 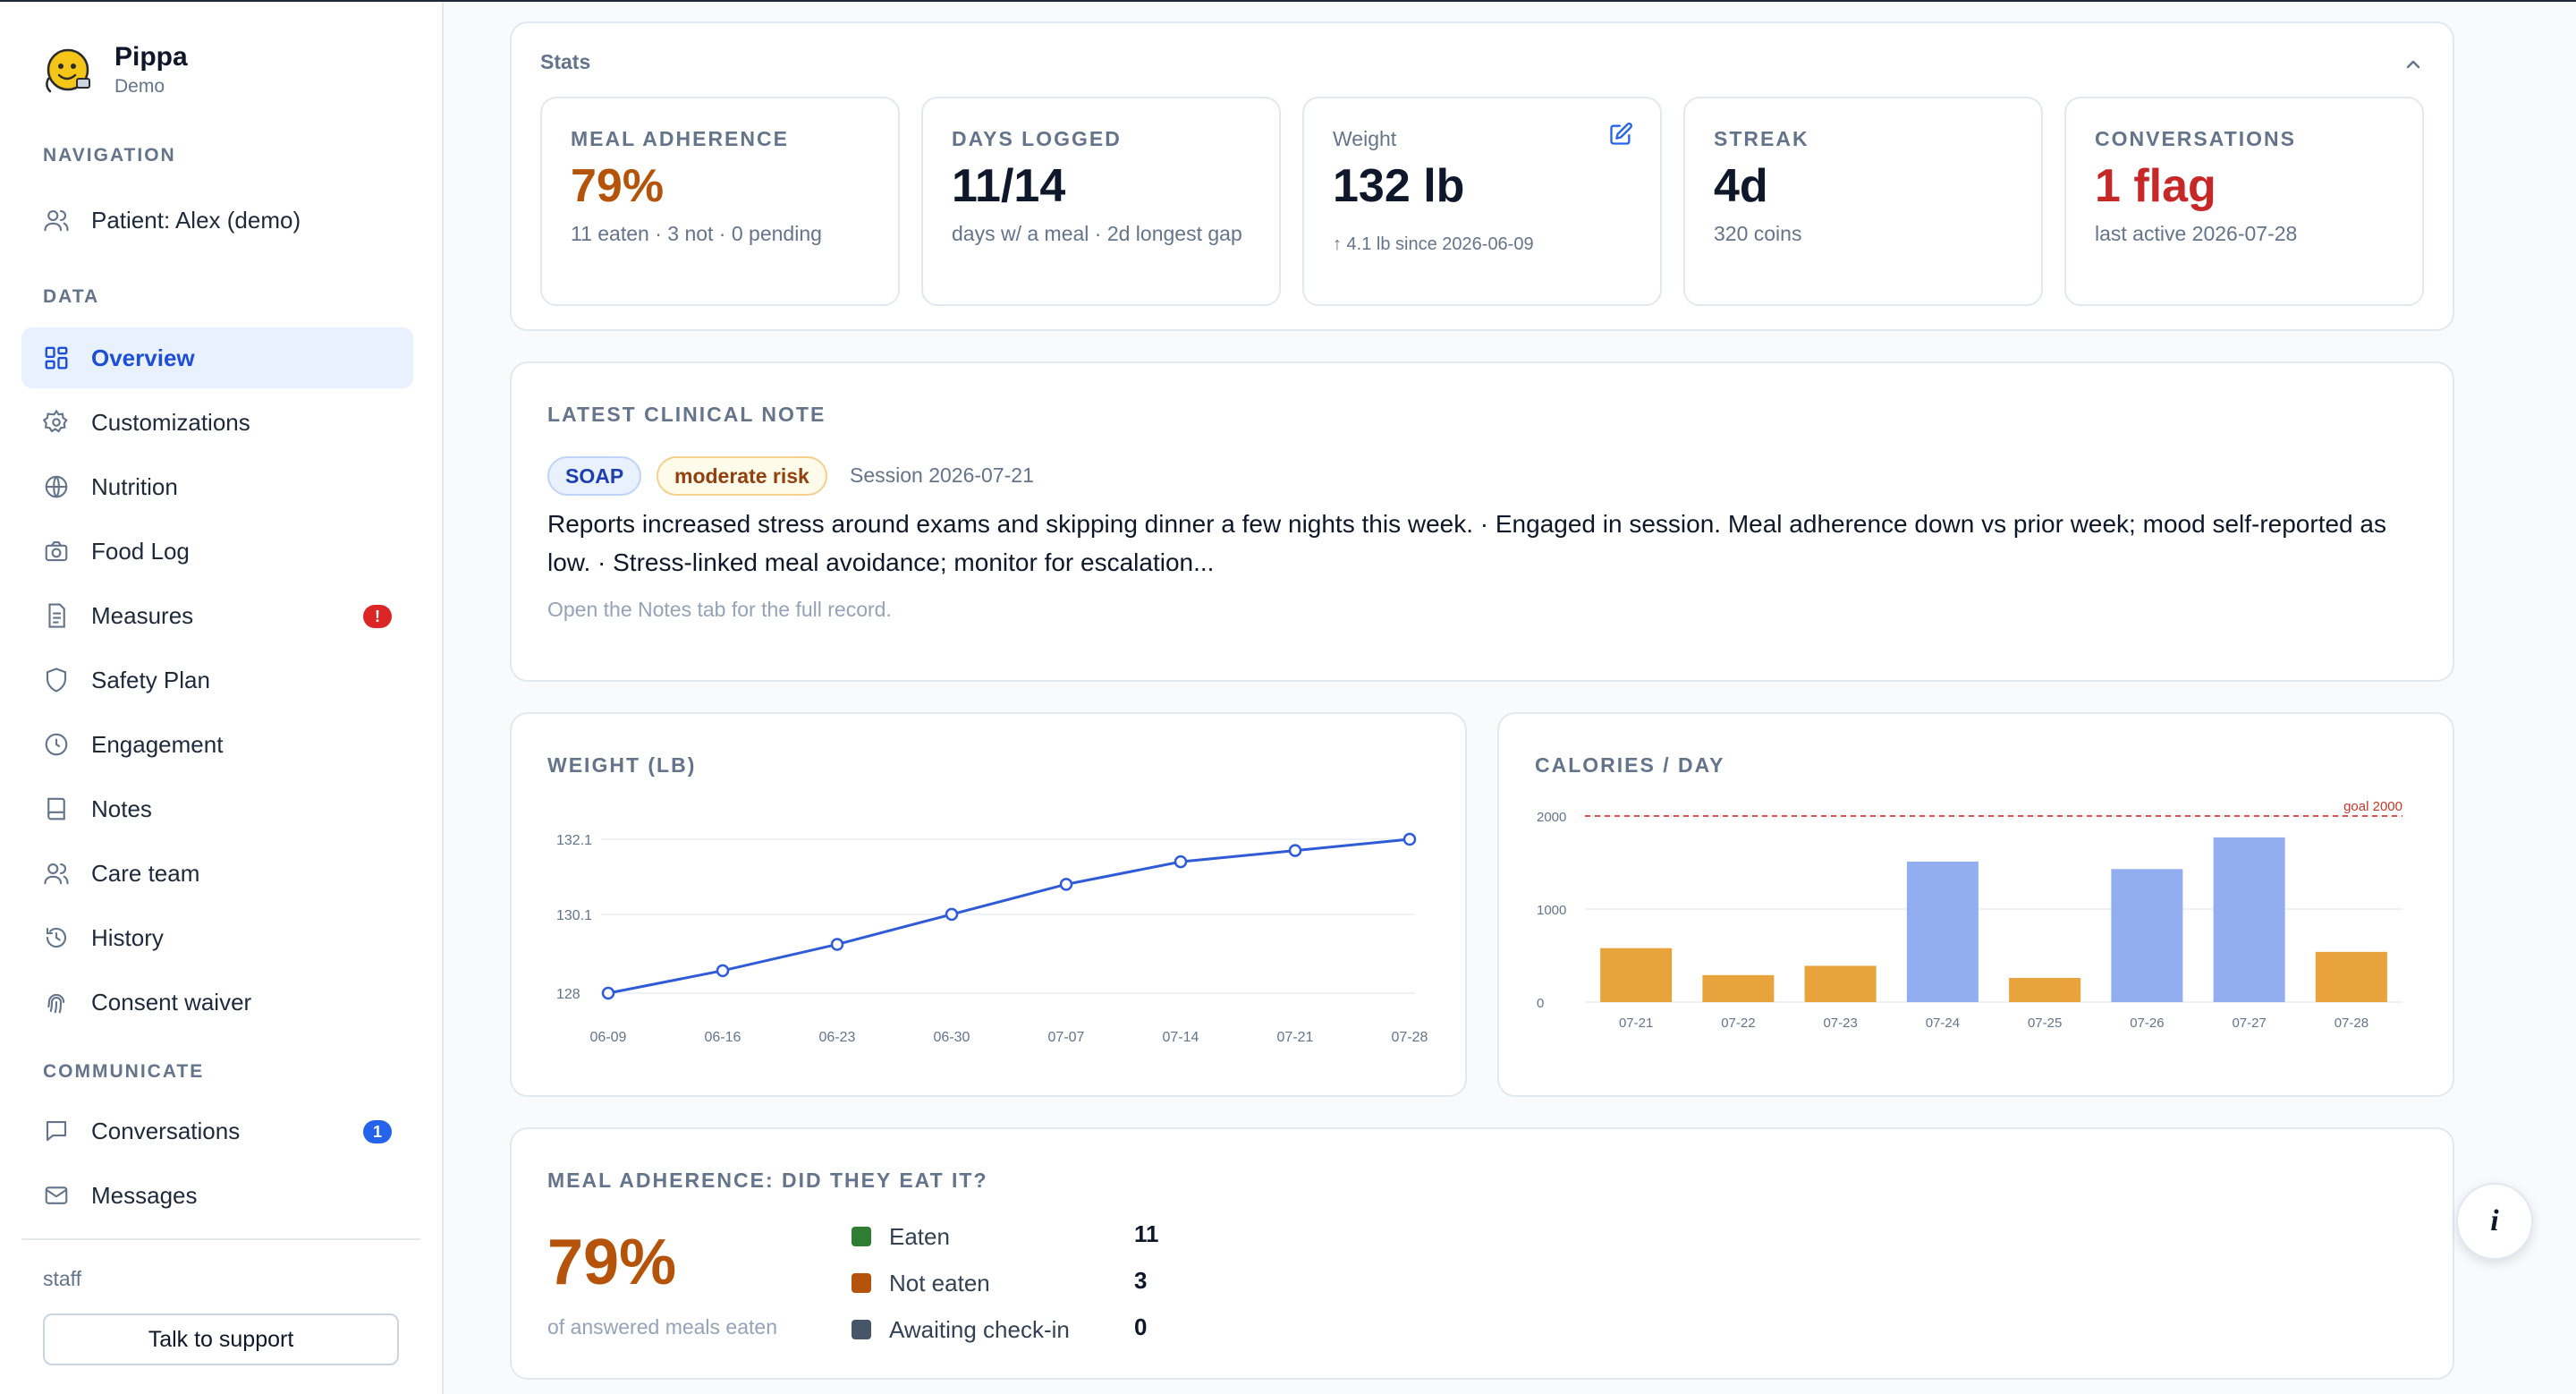 What do you see at coordinates (2155, 186) in the screenshot?
I see `stat-value: 1 flag` at bounding box center [2155, 186].